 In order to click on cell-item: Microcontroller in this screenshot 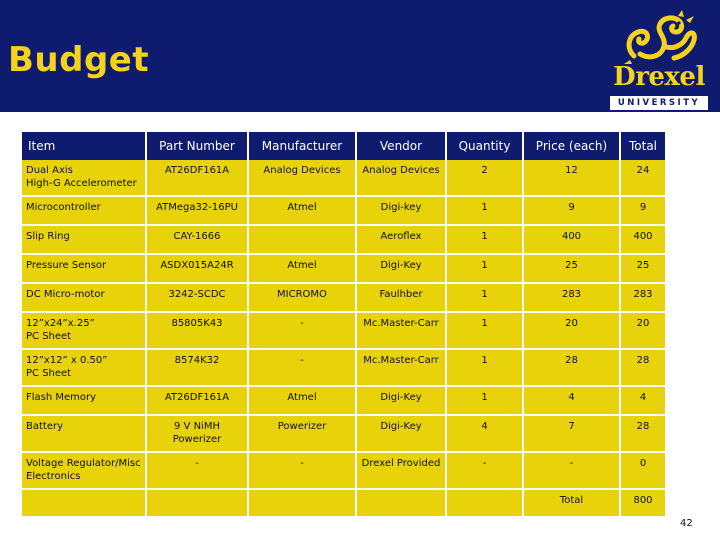, I will do `click(83, 211)`.